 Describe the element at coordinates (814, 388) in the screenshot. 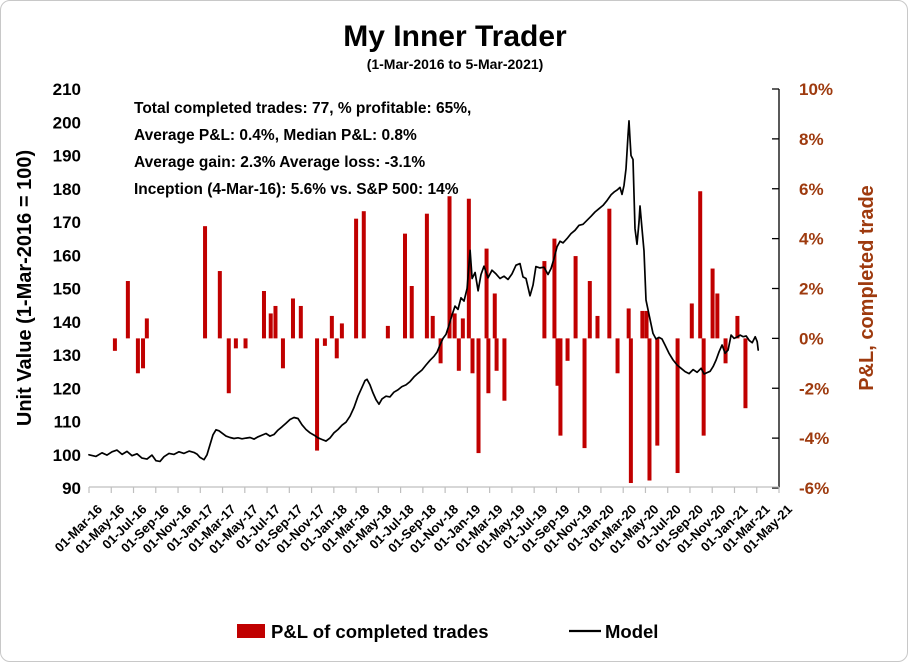

I see `right-tick-label: -2%` at that location.